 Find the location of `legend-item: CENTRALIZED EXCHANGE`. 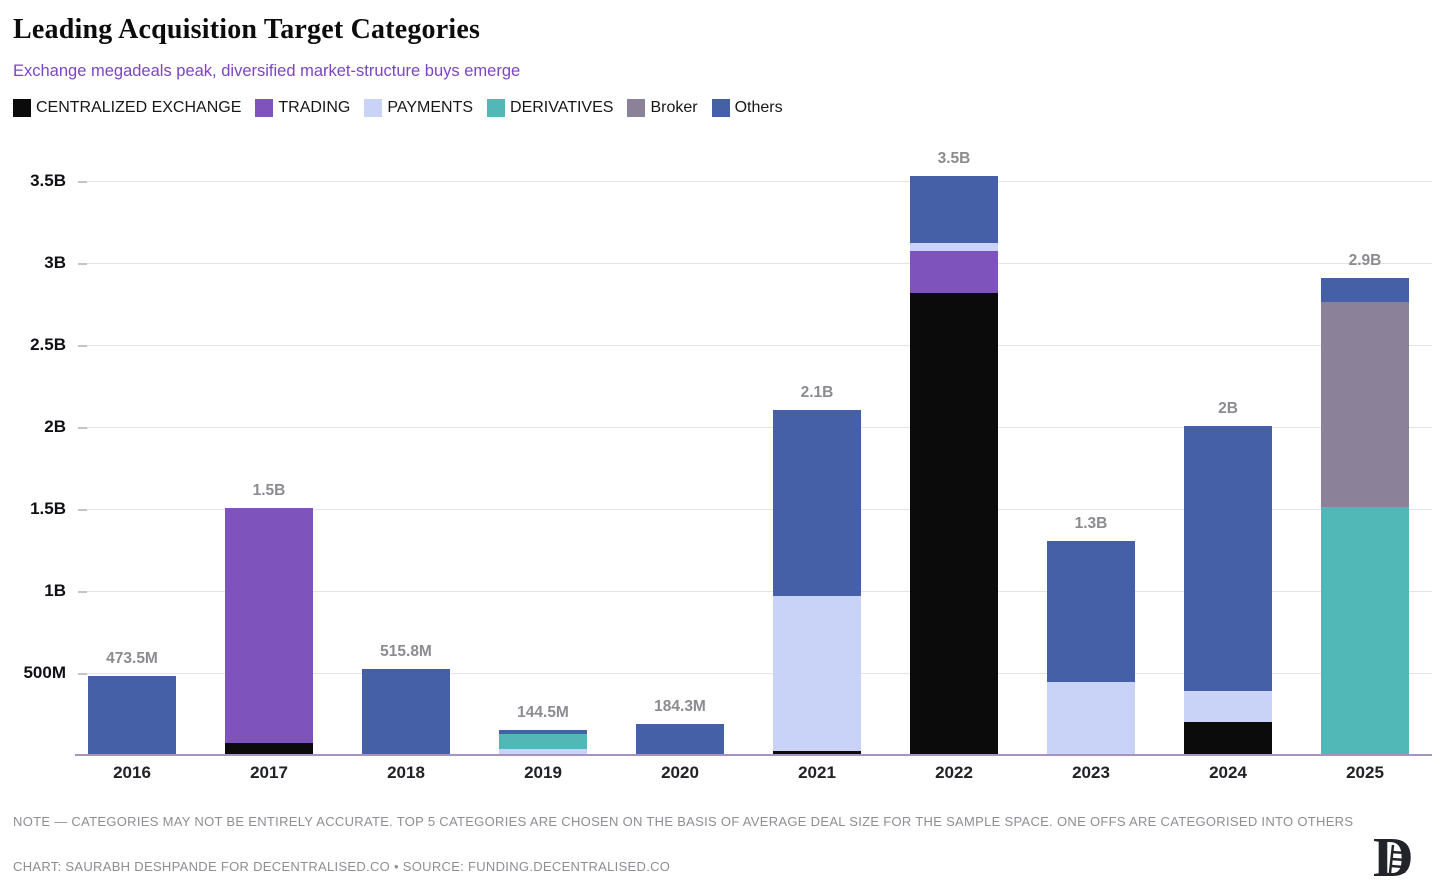

legend-item: CENTRALIZED EXCHANGE is located at coordinates (127, 108).